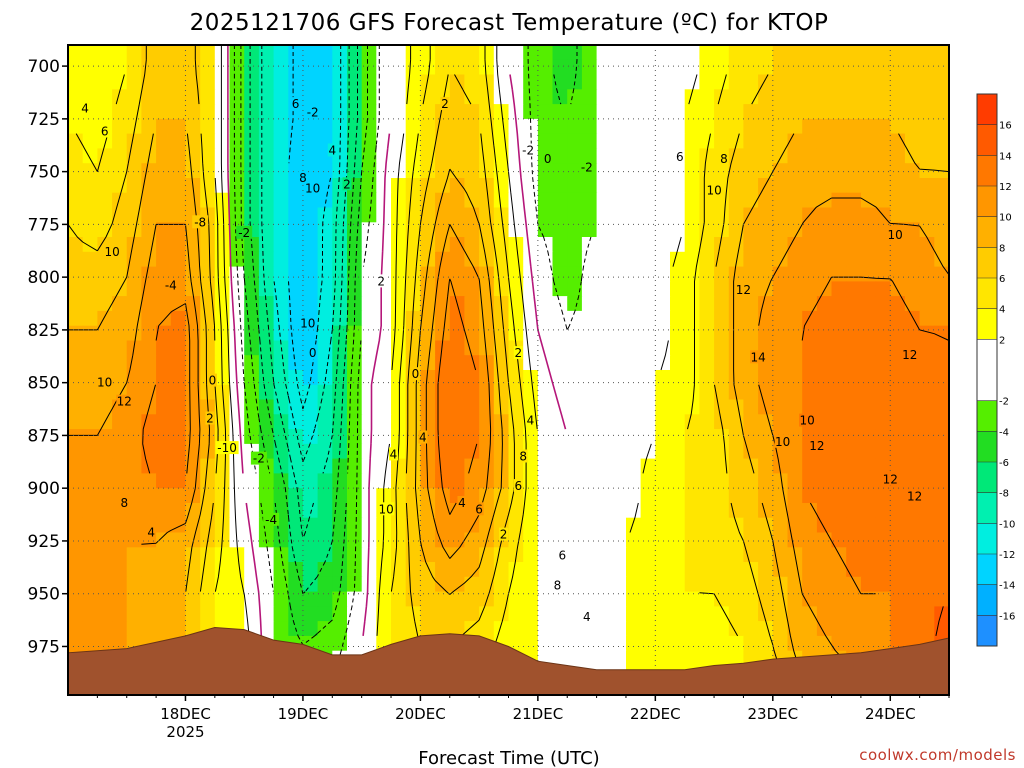 The width and height of the screenshot is (1024, 768). What do you see at coordinates (445, 104) in the screenshot?
I see `contour-label-text: 2` at bounding box center [445, 104].